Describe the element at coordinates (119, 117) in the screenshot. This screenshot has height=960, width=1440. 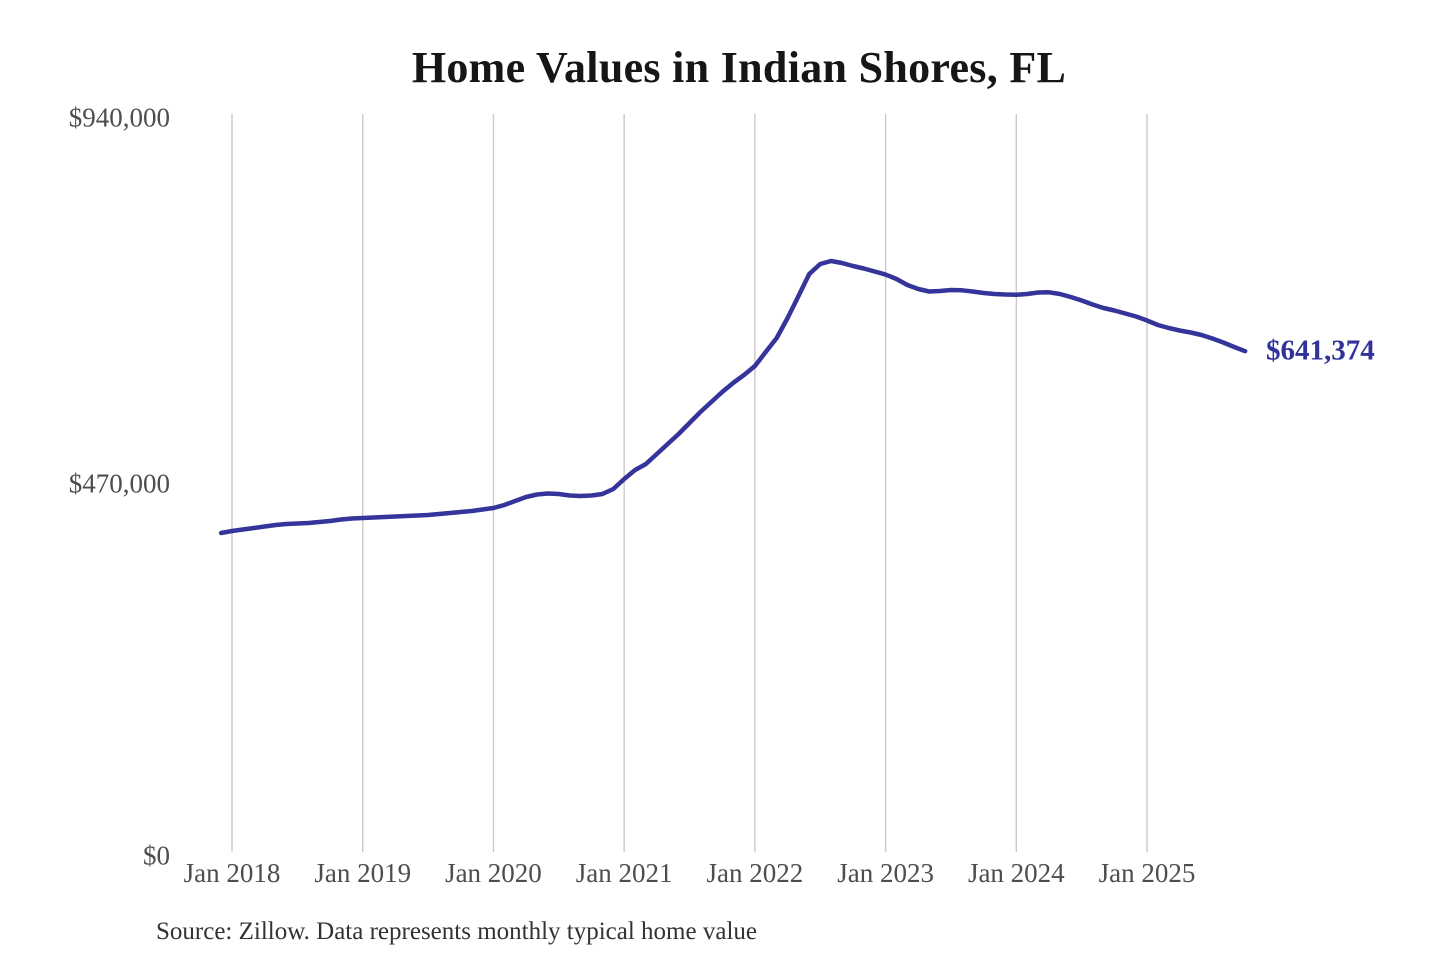
I see `y-axis-tick-label-940000: $940,000` at that location.